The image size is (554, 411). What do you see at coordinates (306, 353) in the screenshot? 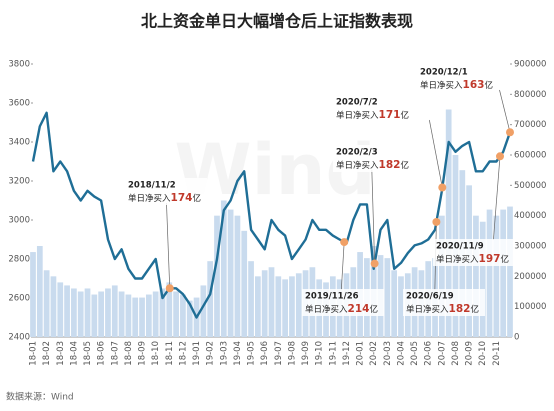
I see `x-tick-label: 19-09` at bounding box center [306, 353].